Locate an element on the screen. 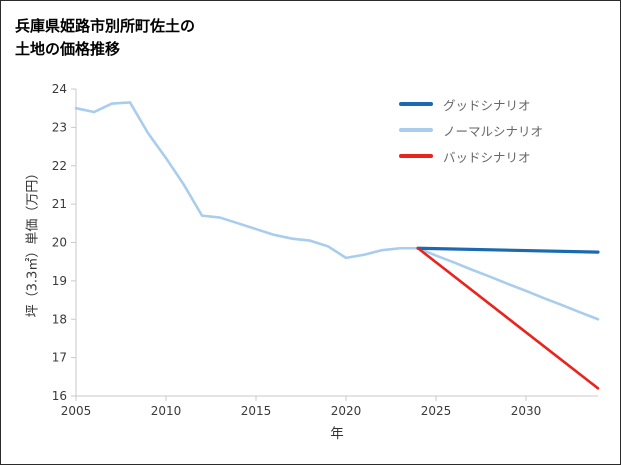  legend-item: ノーマルシナリオ is located at coordinates (471, 130).